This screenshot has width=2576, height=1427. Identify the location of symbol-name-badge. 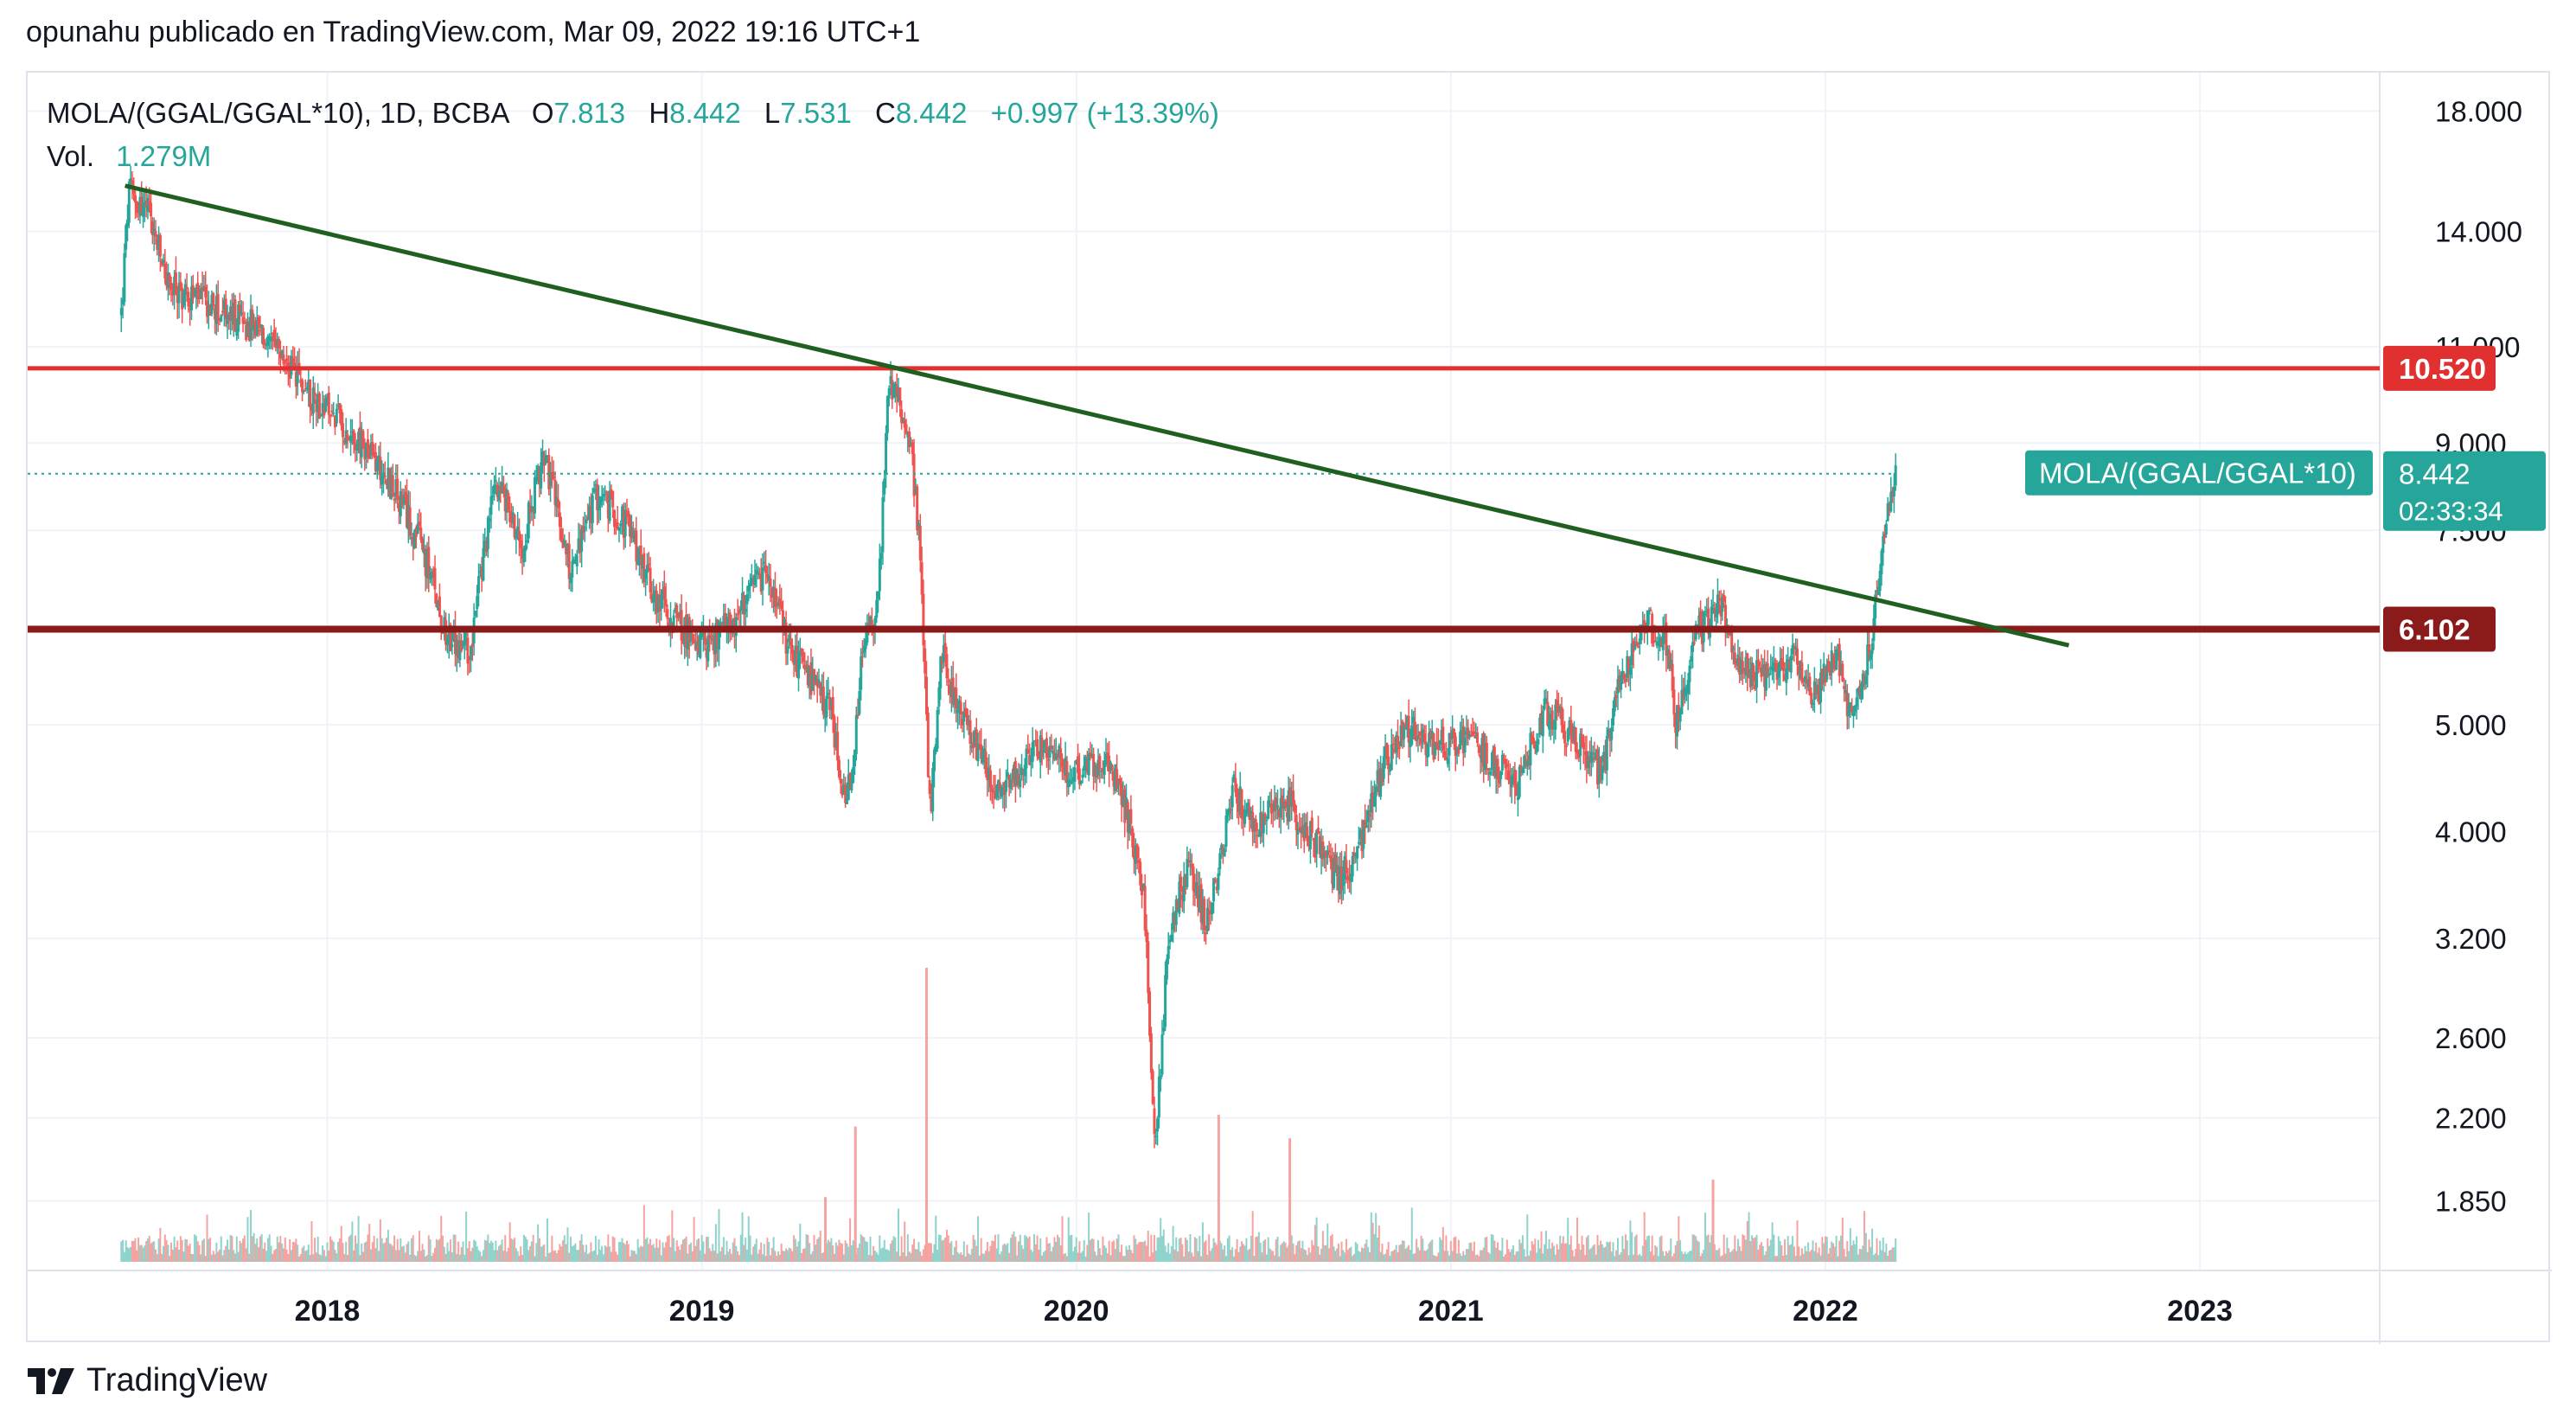
(2199, 473).